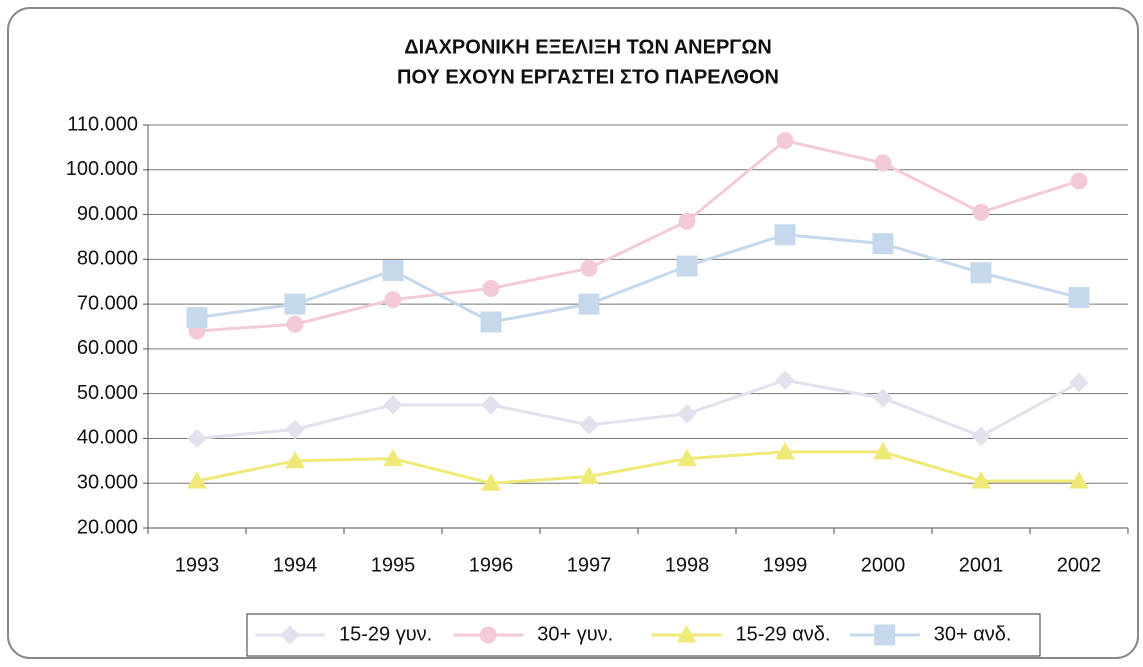 The image size is (1143, 667). I want to click on x-tick-label: 1997, so click(589, 565).